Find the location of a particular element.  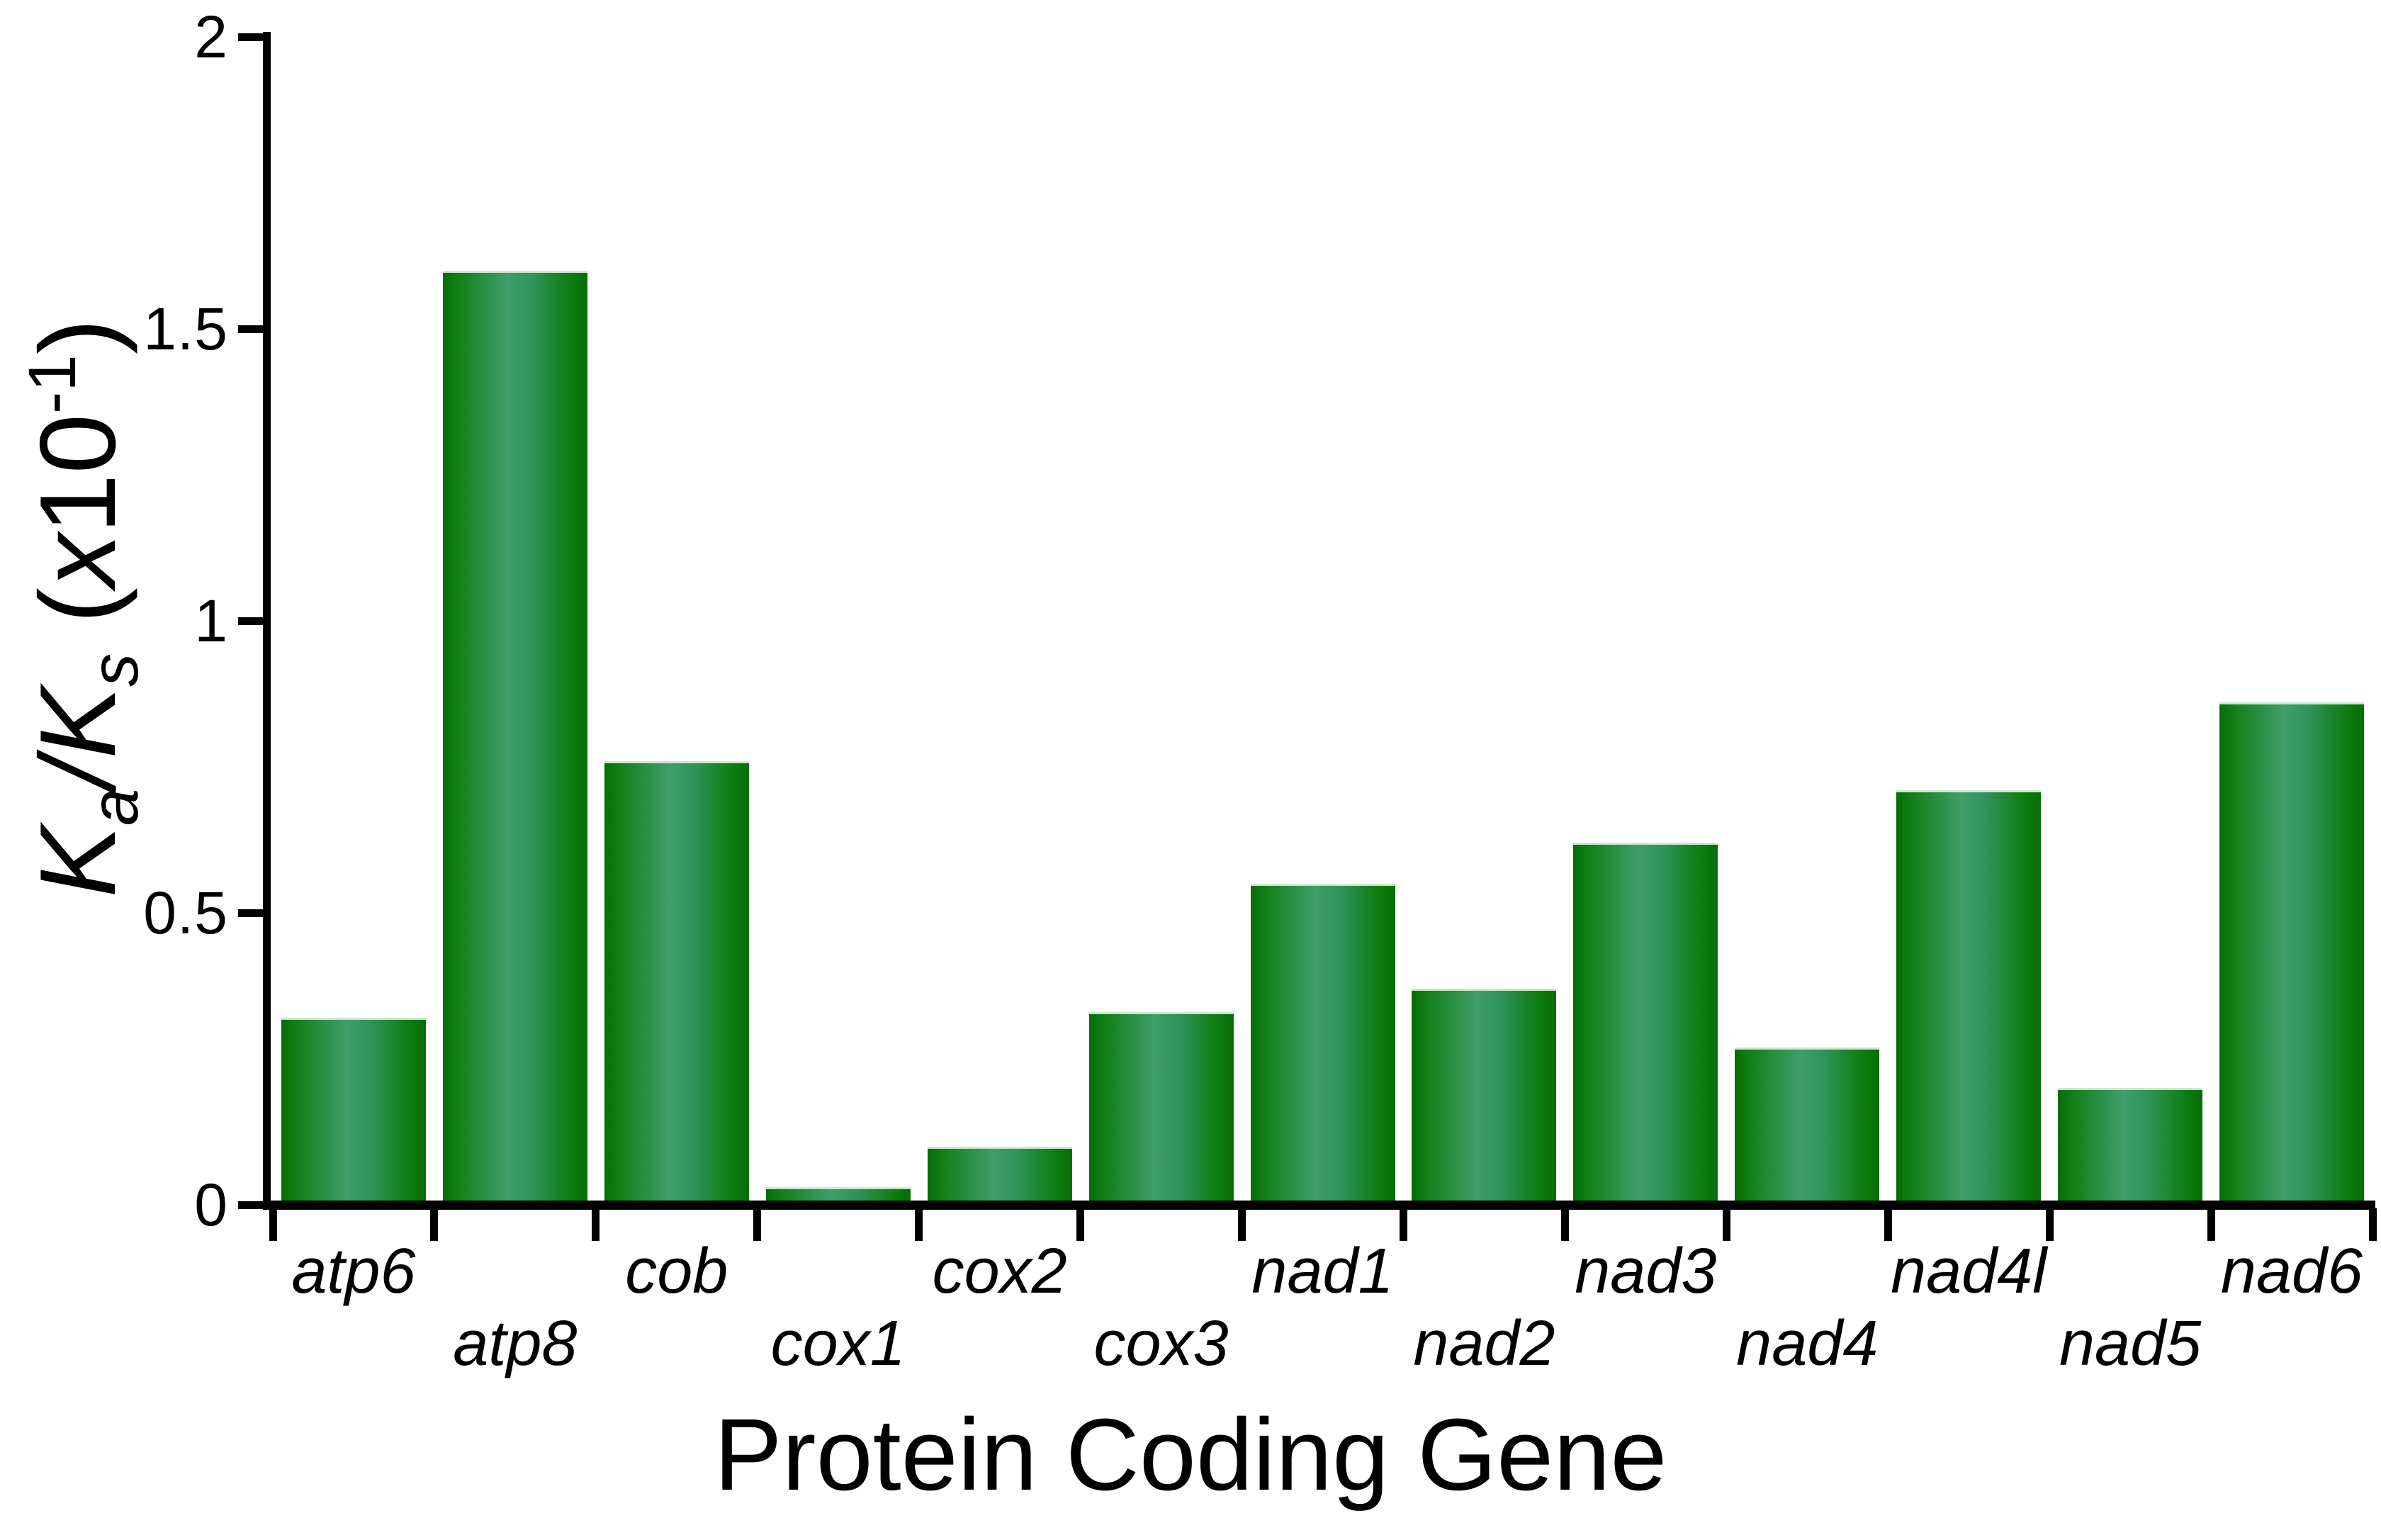

y-tick-label-1: 1 is located at coordinates (211, 621).